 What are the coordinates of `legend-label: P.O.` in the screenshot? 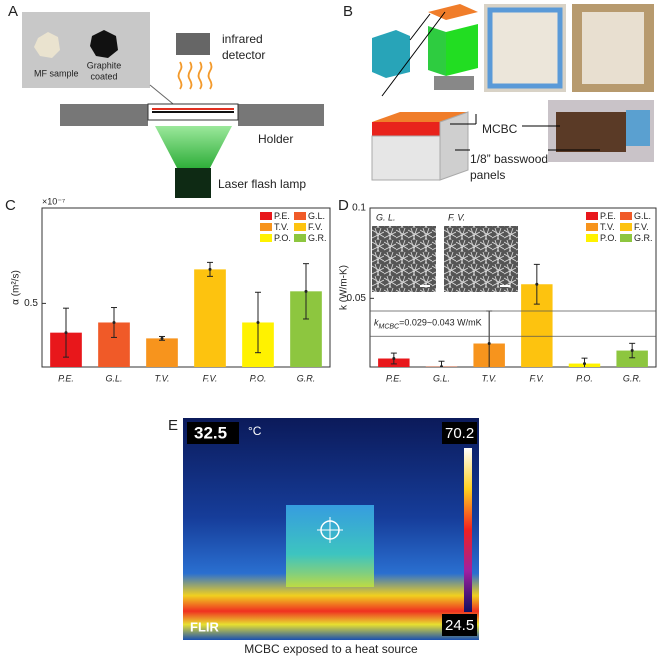 It's located at (608, 238).